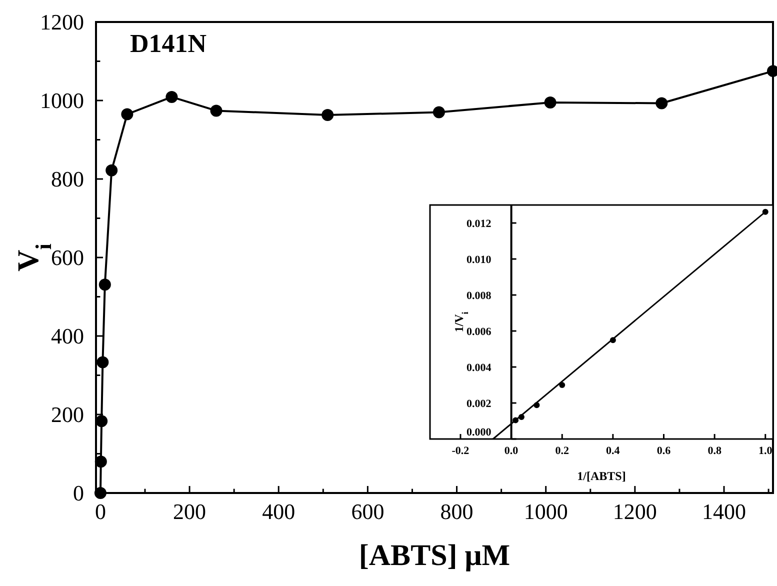 The height and width of the screenshot is (586, 777). I want to click on x-tick-label: 0.4, so click(613, 451).